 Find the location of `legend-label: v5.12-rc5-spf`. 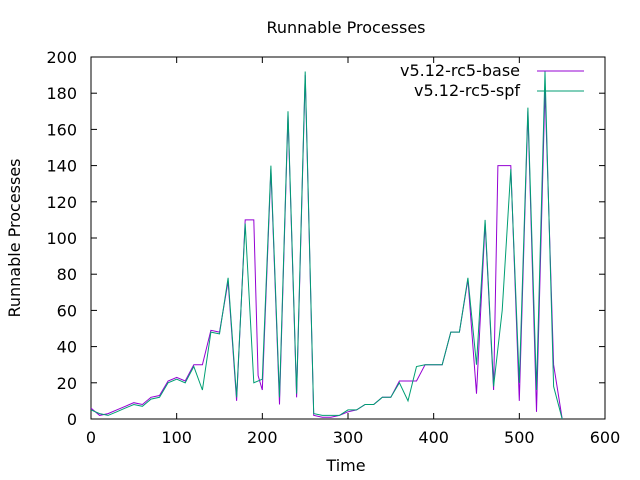

legend-label: v5.12-rc5-spf is located at coordinates (467, 90).